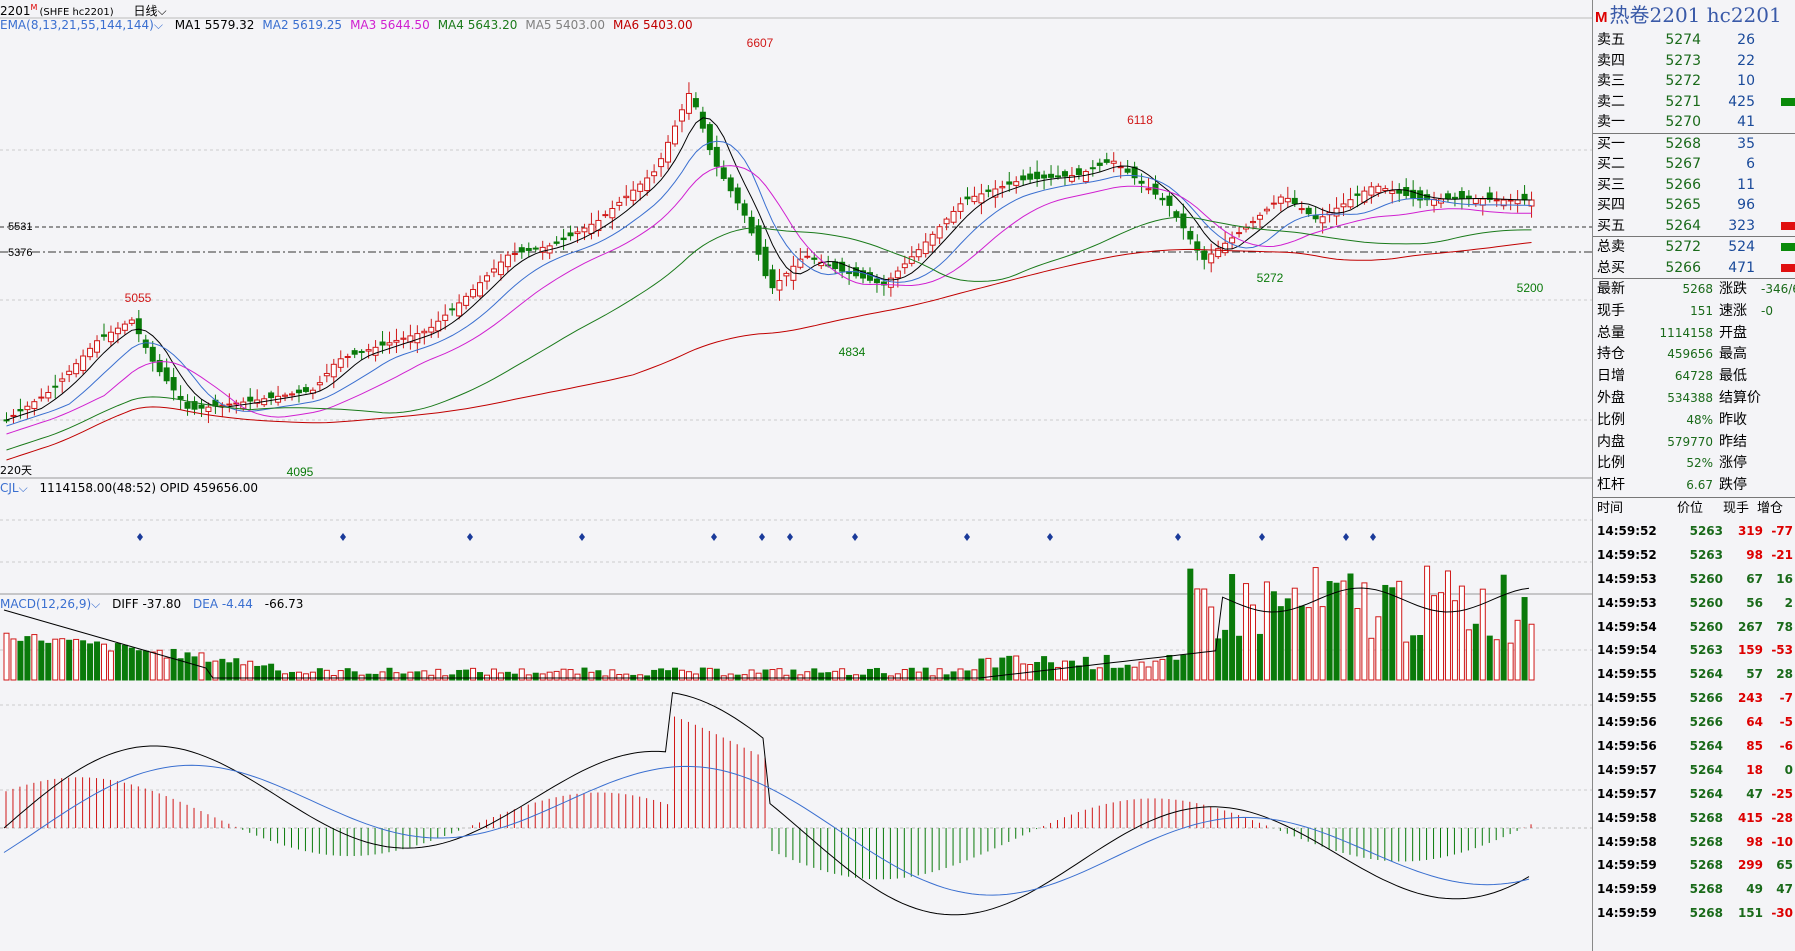  What do you see at coordinates (1782, 650) in the screenshot?
I see `tick-oi-change: -53` at bounding box center [1782, 650].